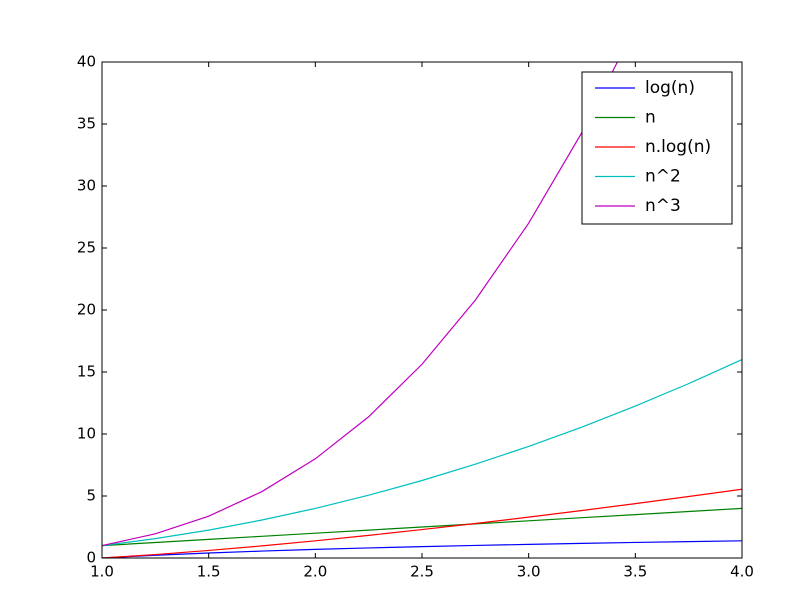  Describe the element at coordinates (86, 310) in the screenshot. I see `y-tick-label: 20` at that location.